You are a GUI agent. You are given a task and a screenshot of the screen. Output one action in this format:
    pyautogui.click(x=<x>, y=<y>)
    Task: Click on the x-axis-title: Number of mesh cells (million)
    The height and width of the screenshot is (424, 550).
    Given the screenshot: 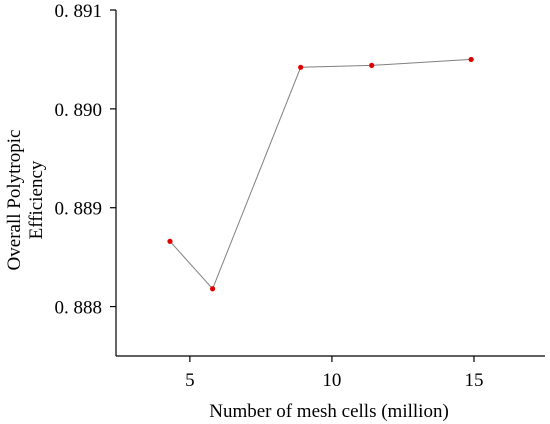 What is the action you would take?
    pyautogui.click(x=329, y=411)
    